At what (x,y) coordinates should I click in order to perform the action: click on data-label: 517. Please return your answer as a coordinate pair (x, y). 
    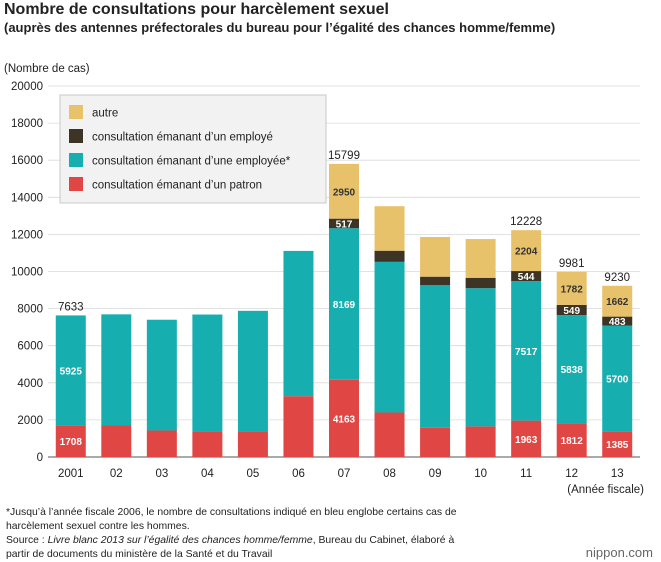
    Looking at the image, I should click on (344, 224).